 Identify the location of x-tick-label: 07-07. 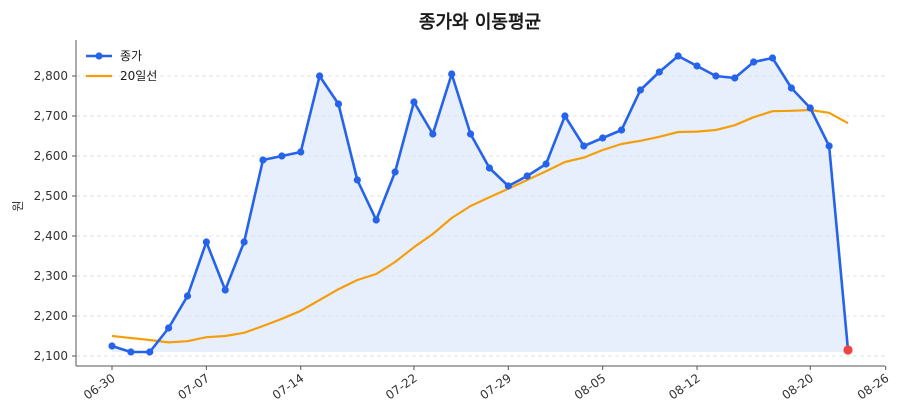
(193, 386).